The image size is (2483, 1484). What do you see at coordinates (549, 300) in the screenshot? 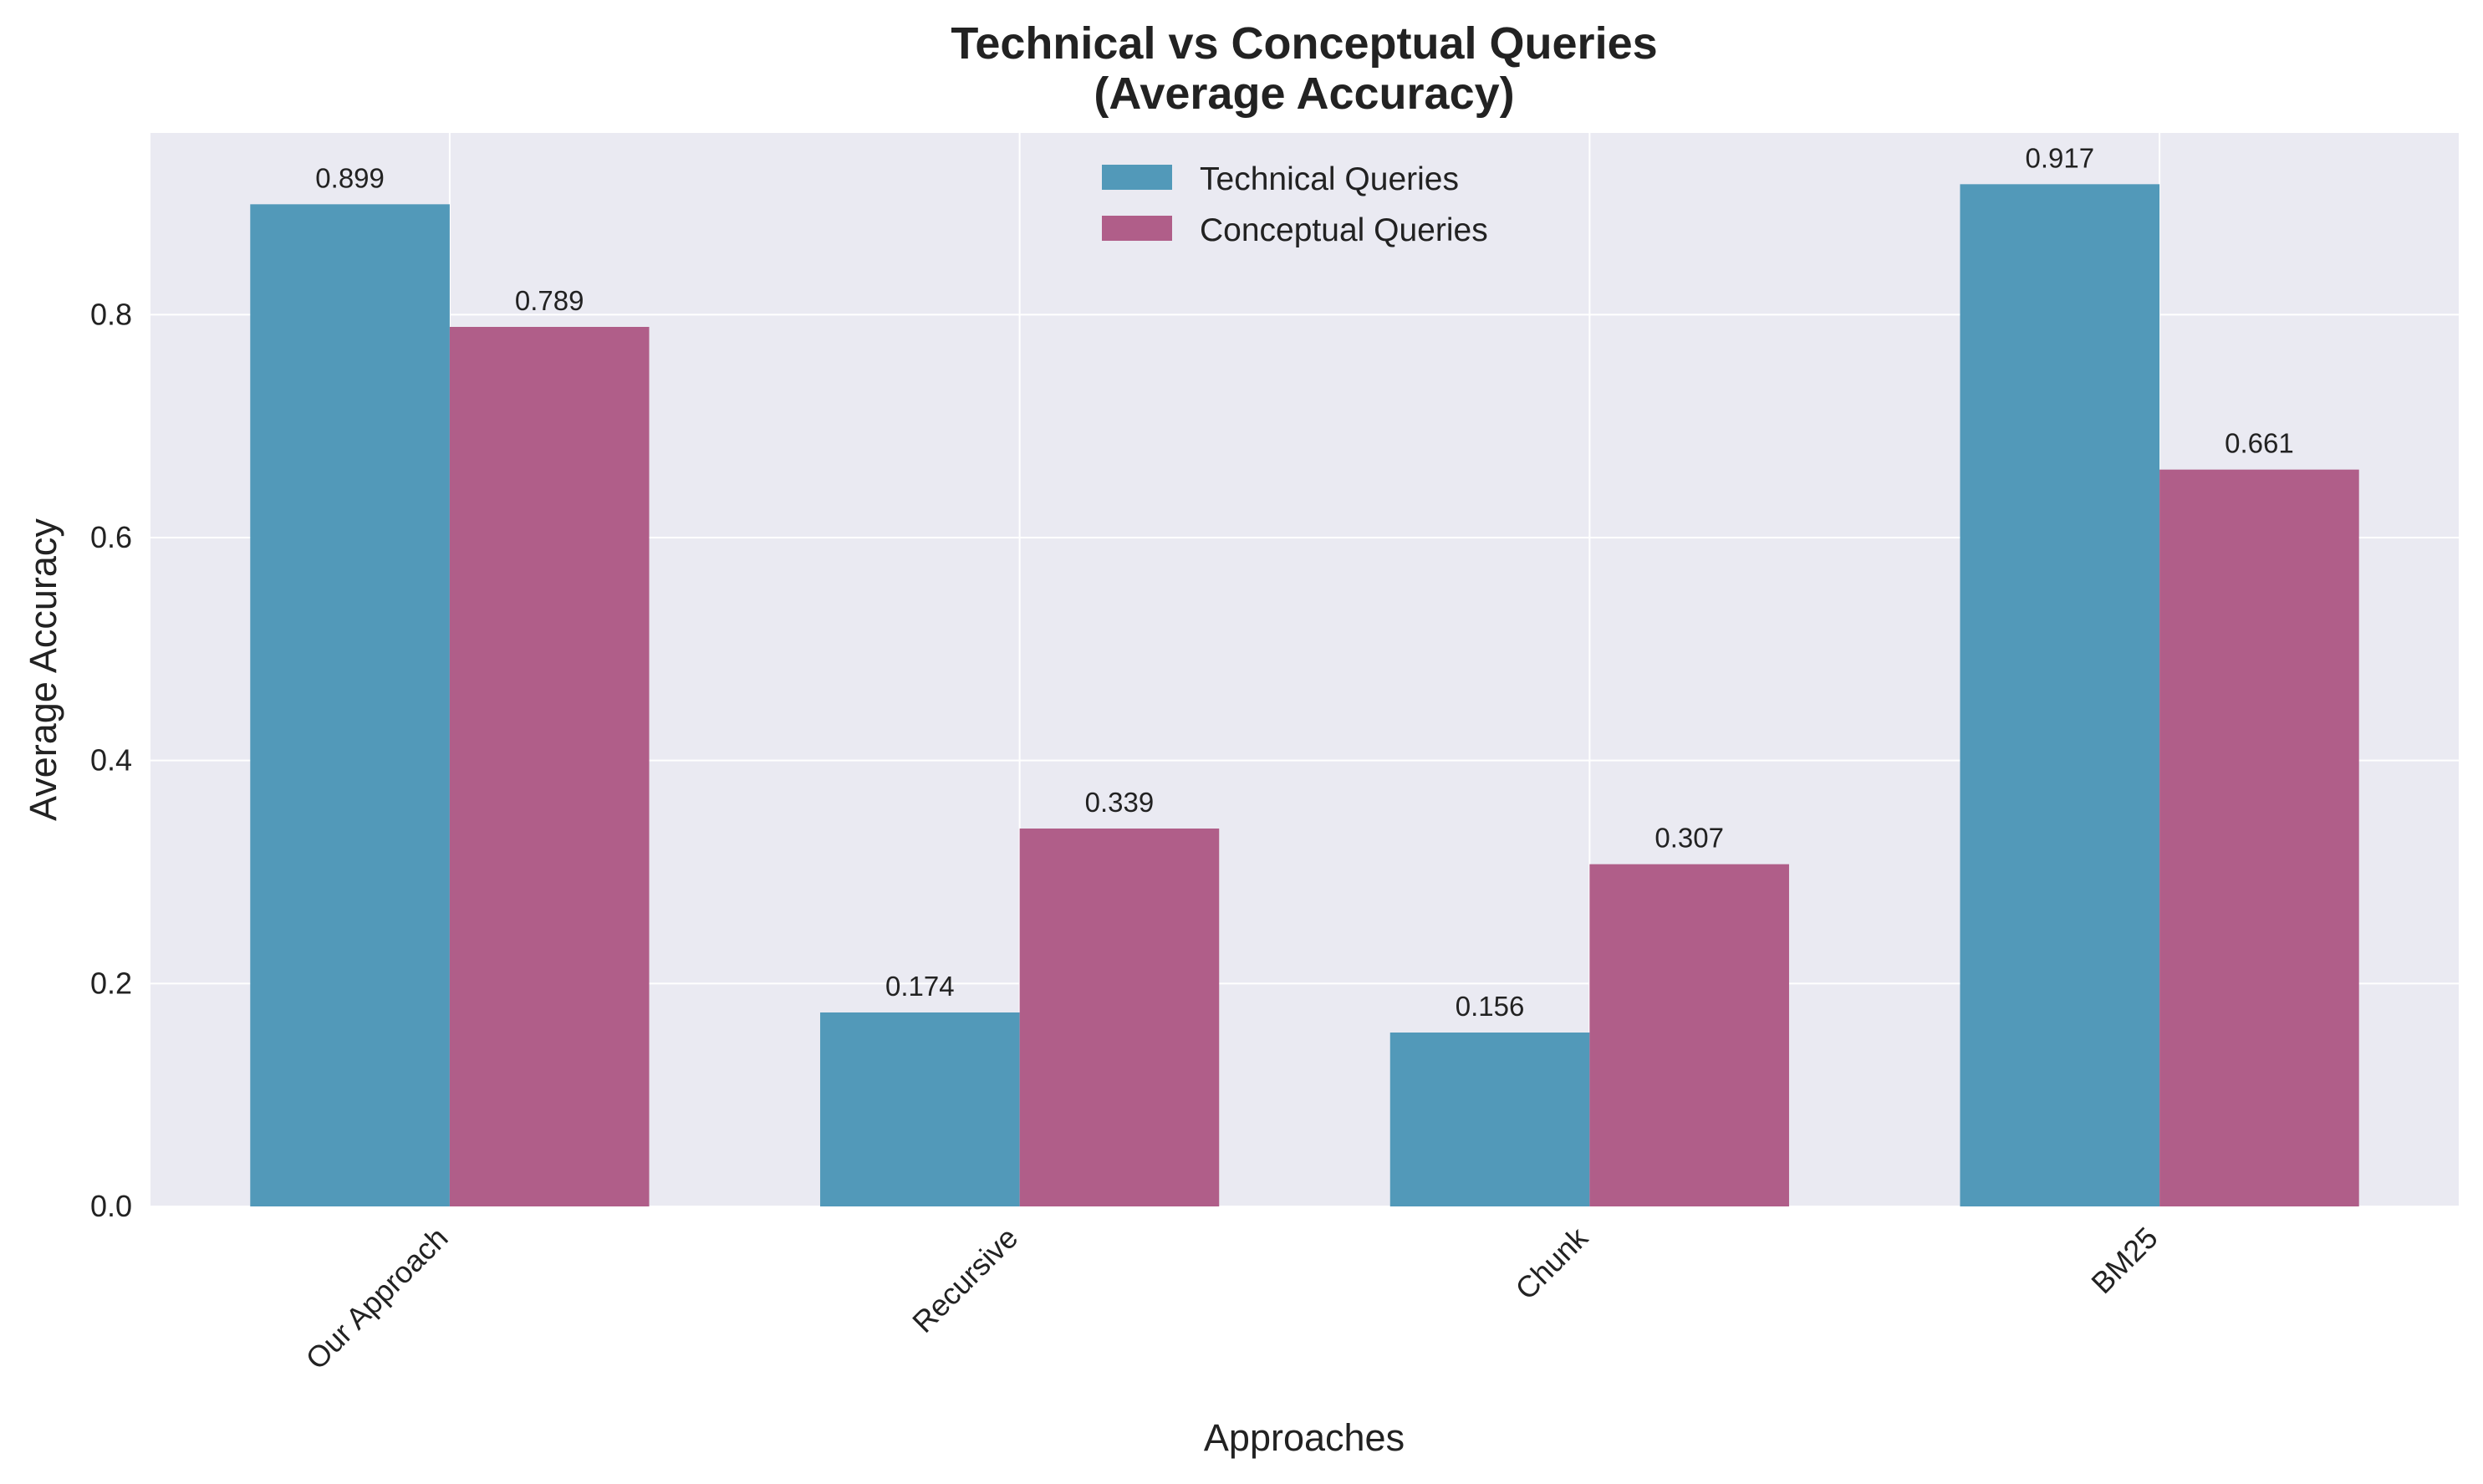
I see `bar-value-label: 0.789` at bounding box center [549, 300].